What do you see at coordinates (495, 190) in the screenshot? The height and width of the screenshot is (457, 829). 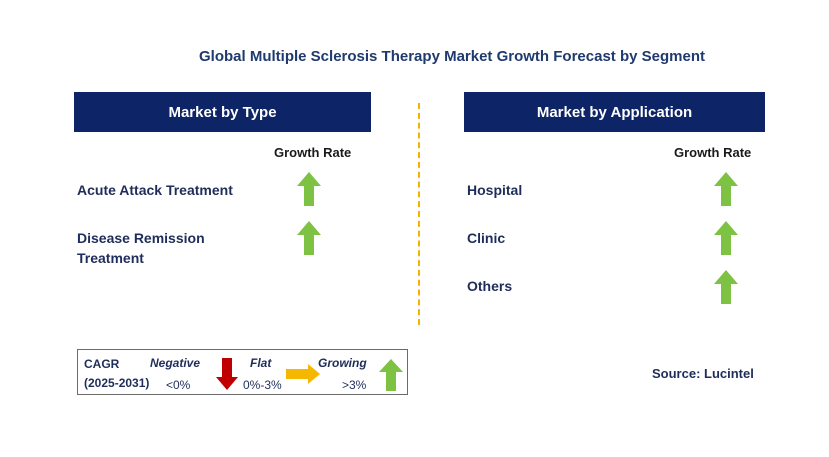 I see `application-row-hospital: Hospital` at bounding box center [495, 190].